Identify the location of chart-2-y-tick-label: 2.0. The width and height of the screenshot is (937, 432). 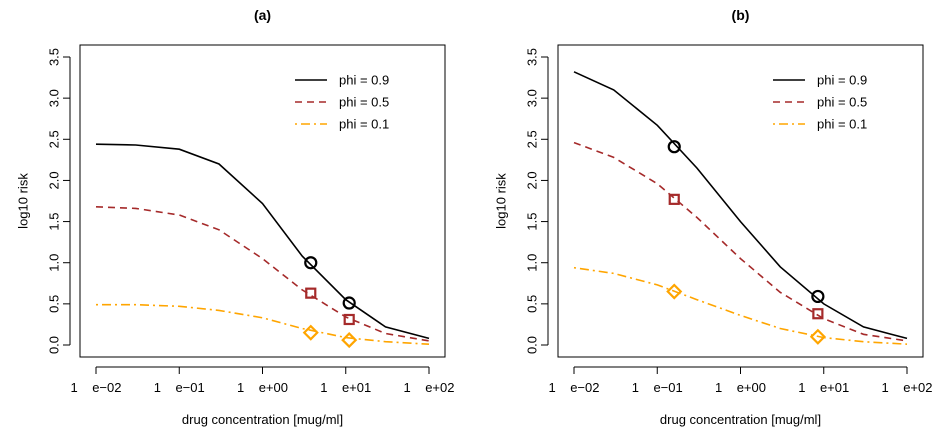
(532, 180).